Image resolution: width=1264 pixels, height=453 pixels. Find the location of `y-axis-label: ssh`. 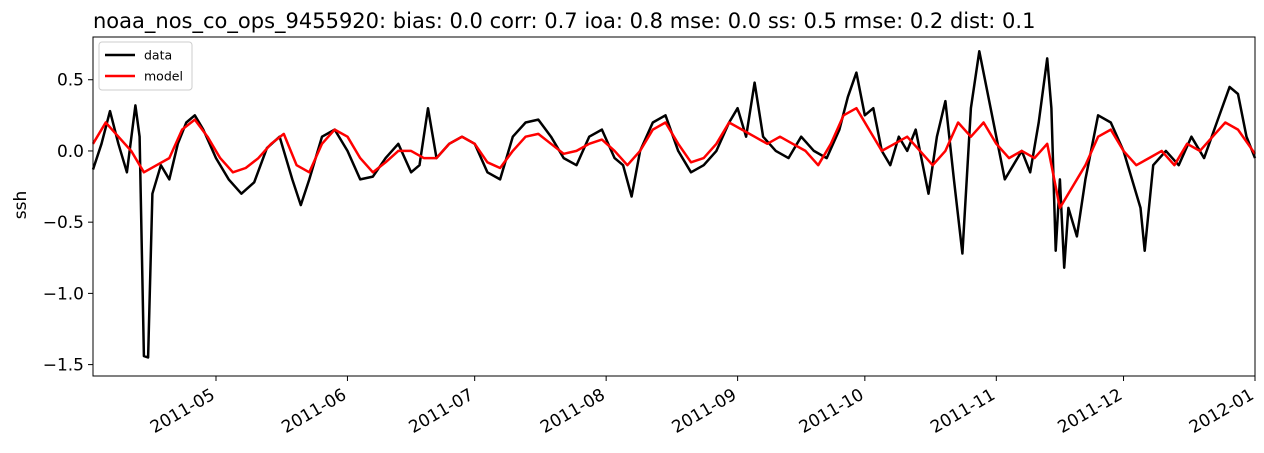

y-axis-label: ssh is located at coordinates (21, 205).